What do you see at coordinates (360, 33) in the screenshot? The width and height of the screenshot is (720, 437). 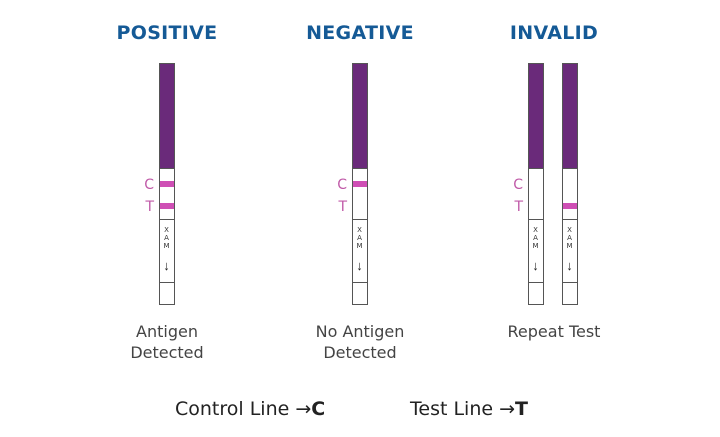 I see `negative-title: NEGATIVE` at bounding box center [360, 33].